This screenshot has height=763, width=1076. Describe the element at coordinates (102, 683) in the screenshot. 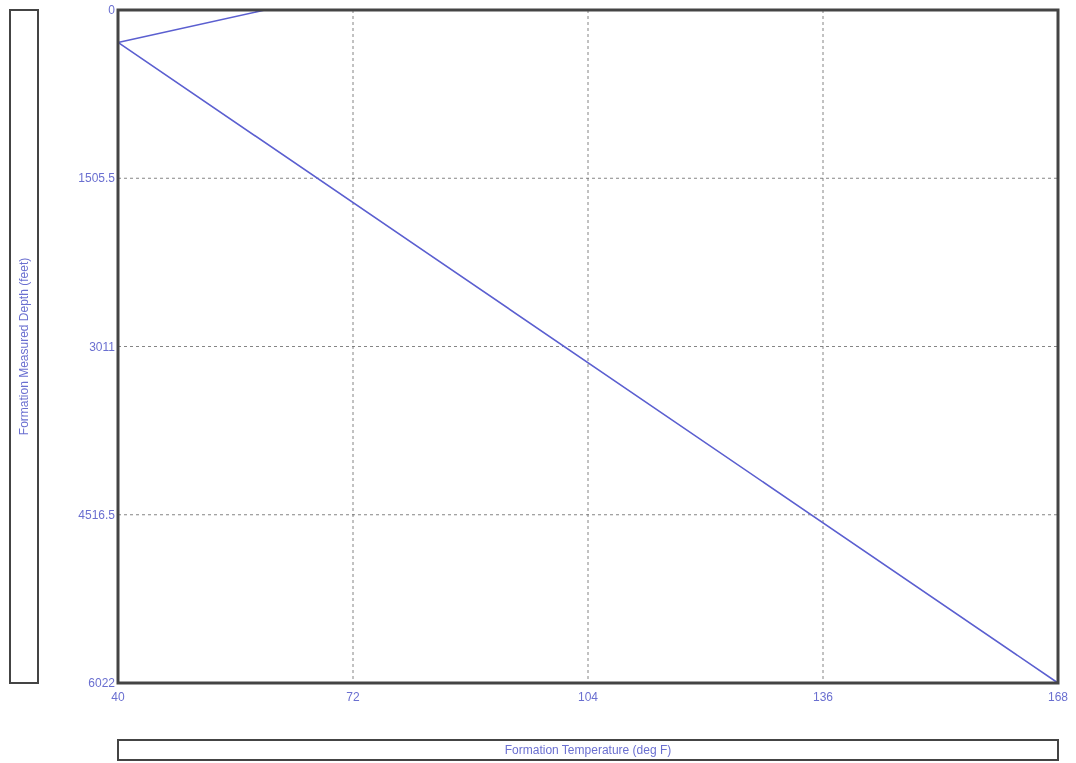

I see `y-tick-label: 6022` at that location.